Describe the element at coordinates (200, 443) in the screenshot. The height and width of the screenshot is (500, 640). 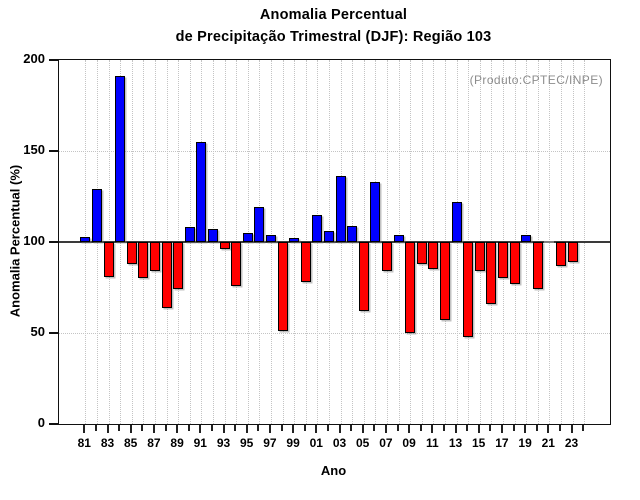
I see `x-tick-label-1991: 91` at that location.